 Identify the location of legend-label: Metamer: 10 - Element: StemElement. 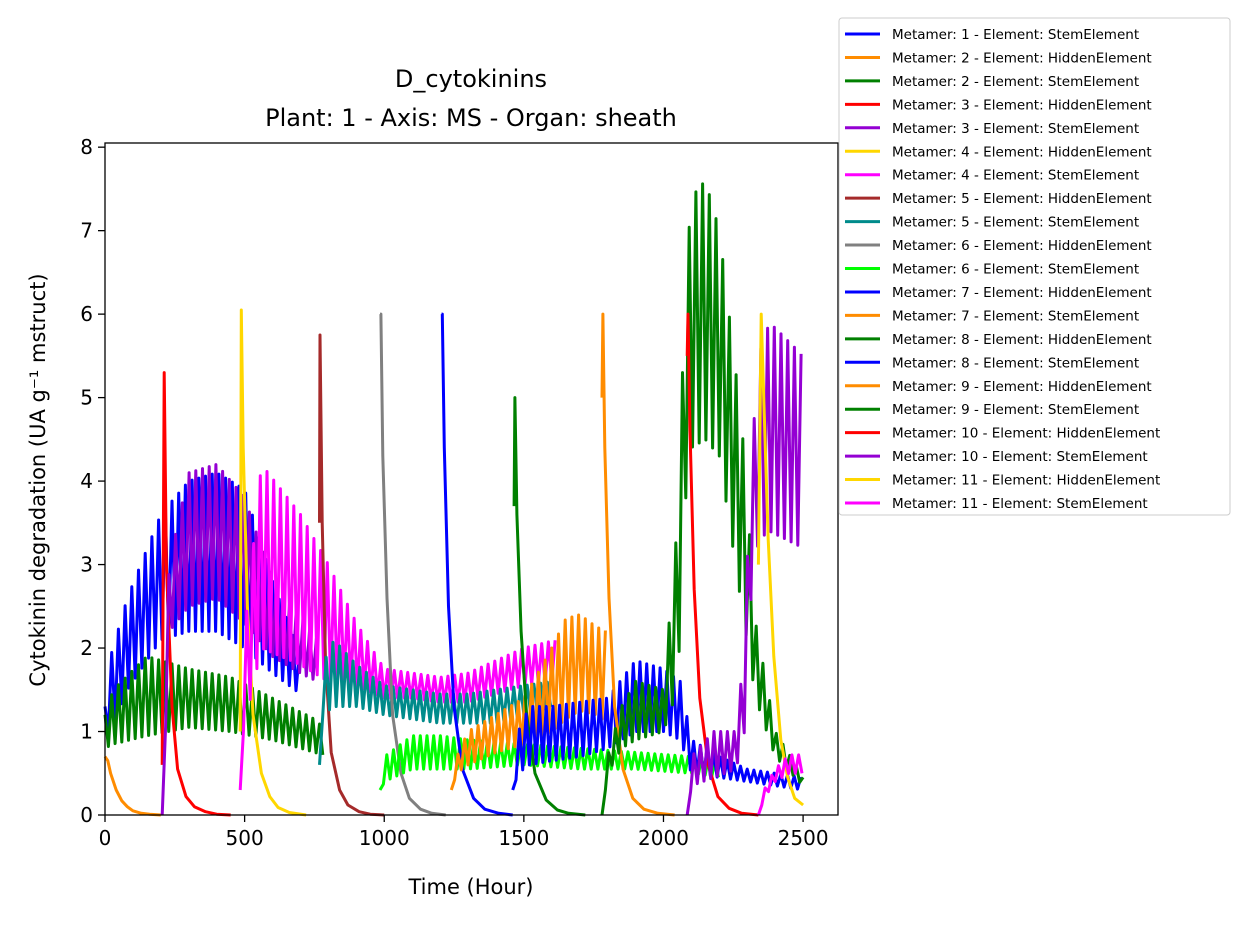
(1020, 457).